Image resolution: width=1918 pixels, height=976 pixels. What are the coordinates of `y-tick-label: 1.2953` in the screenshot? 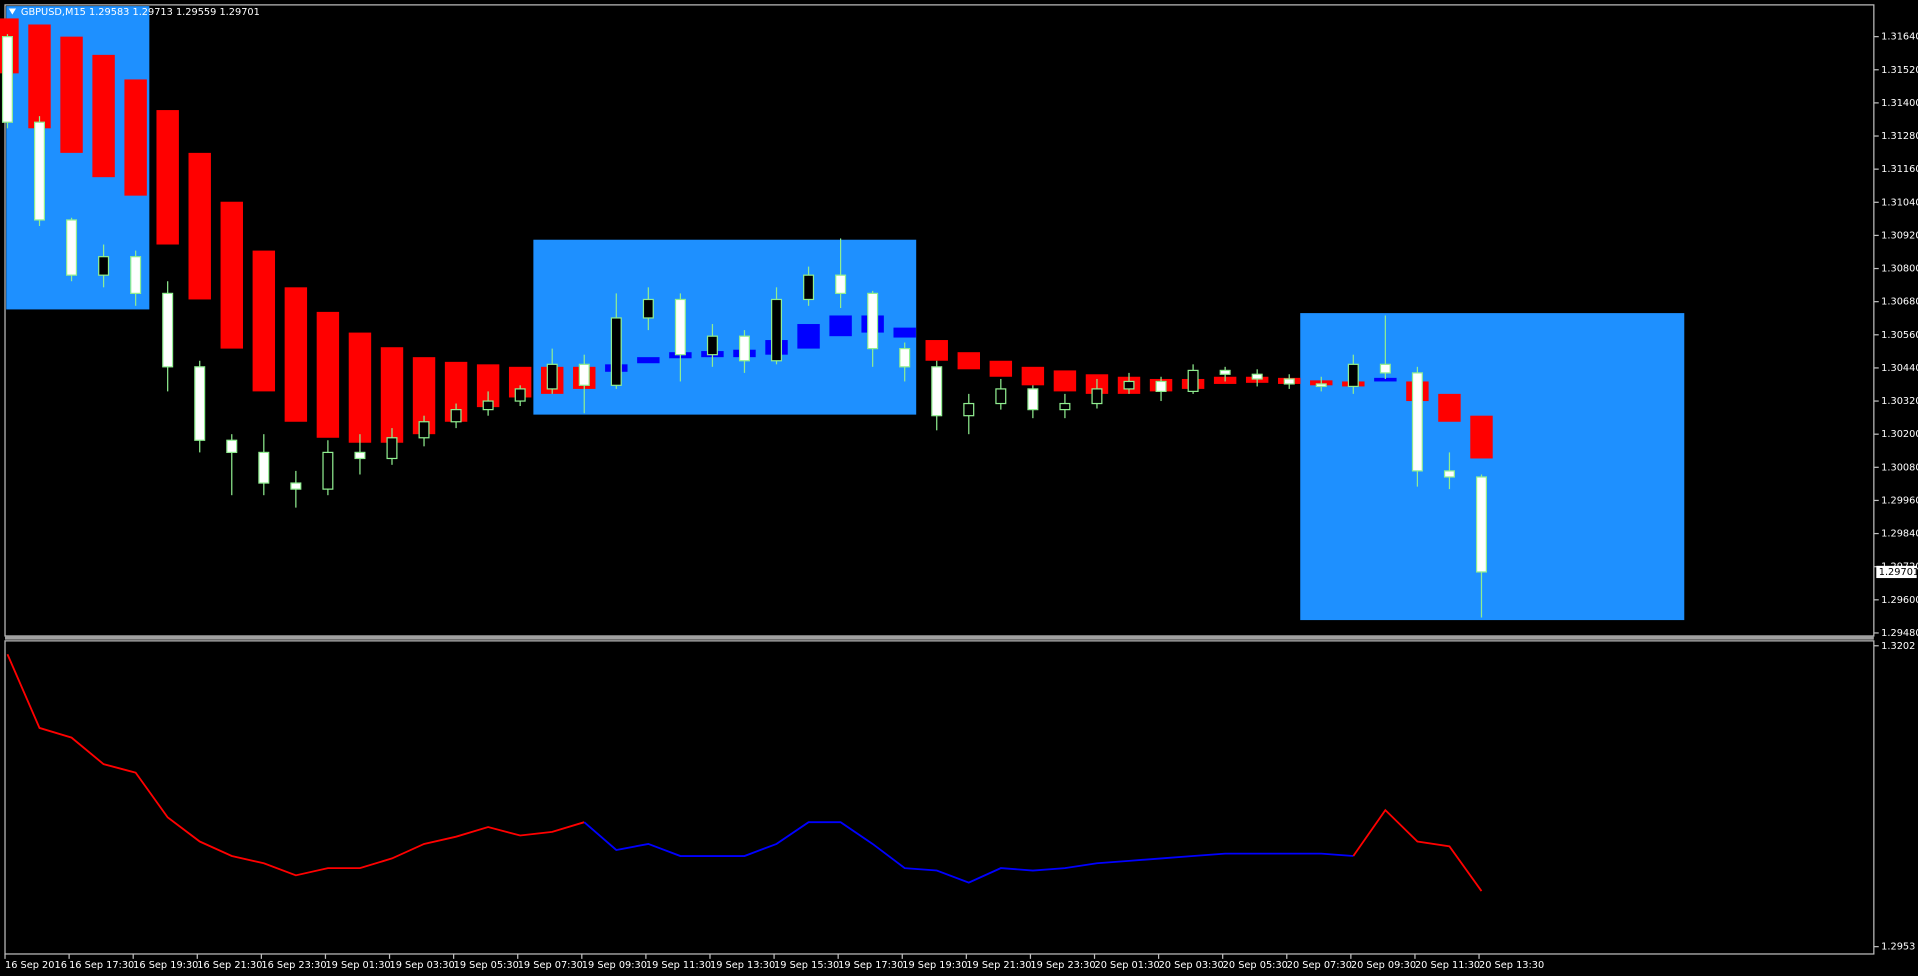 It's located at (1898, 947).